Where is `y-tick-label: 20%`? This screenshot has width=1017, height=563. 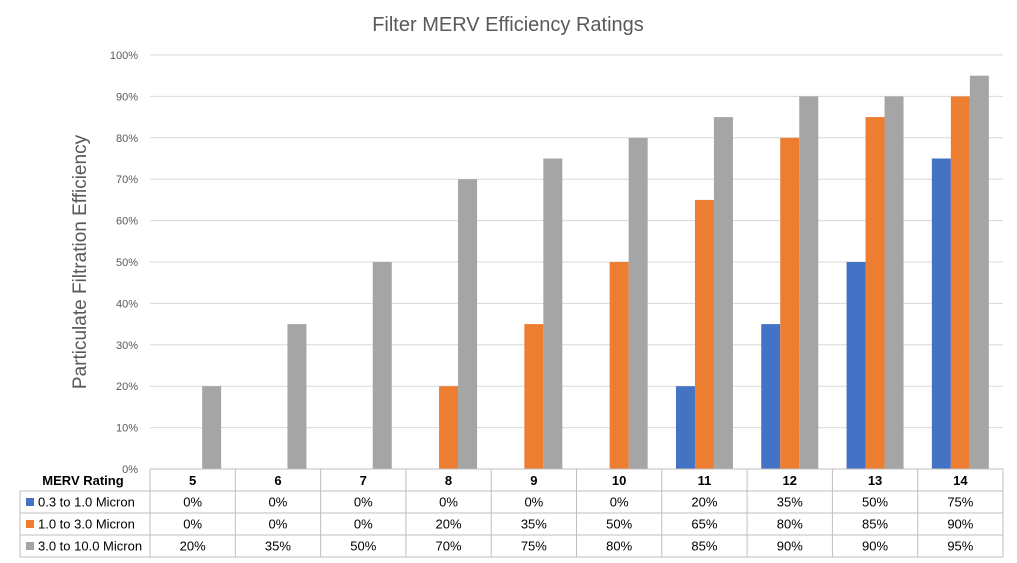
y-tick-label: 20% is located at coordinates (127, 387).